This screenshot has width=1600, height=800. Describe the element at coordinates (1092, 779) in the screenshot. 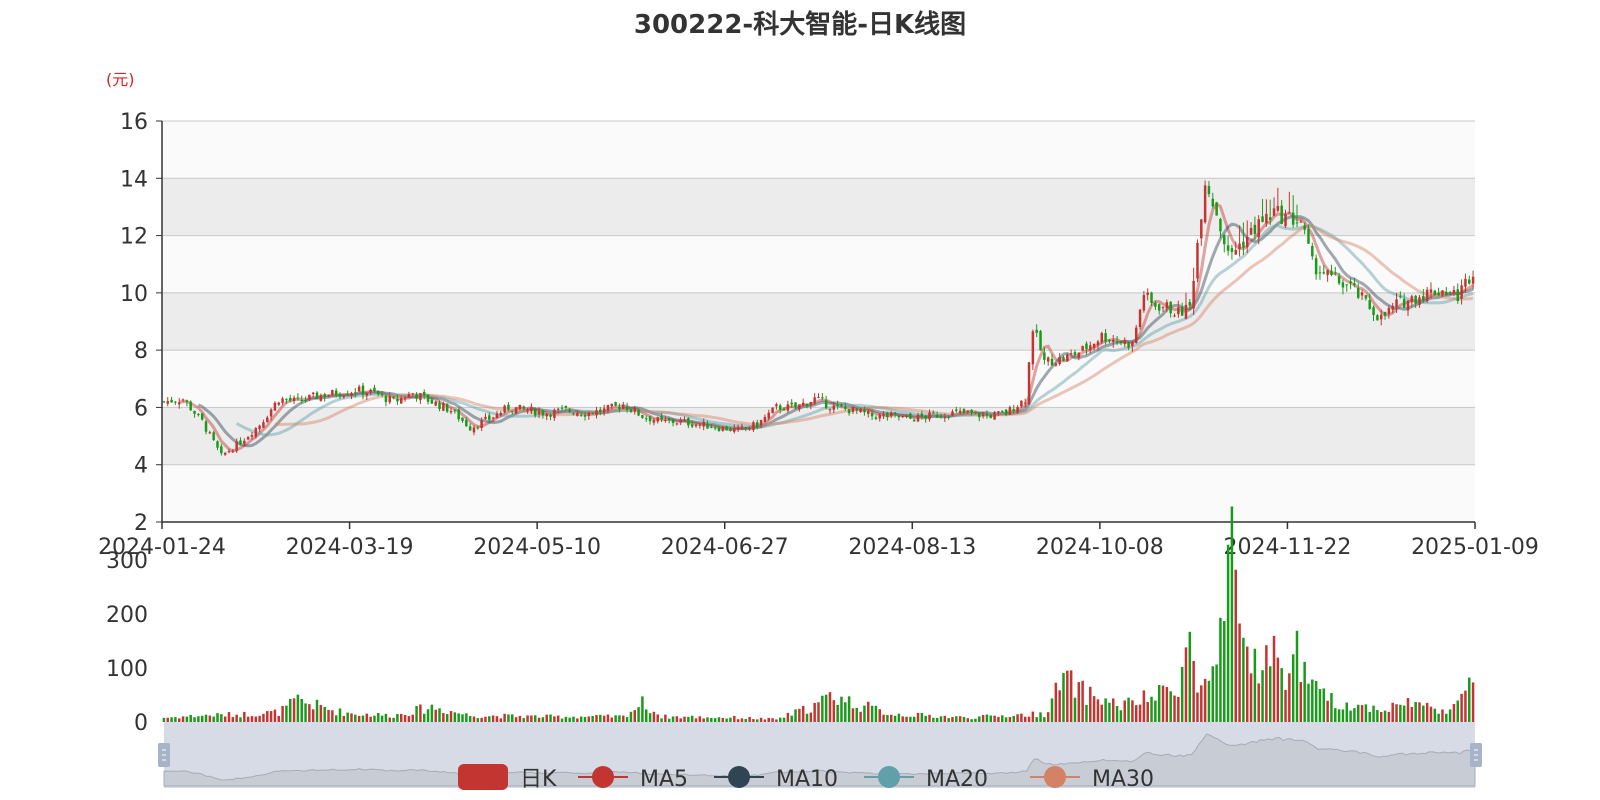

I see `legend-item-ma30: MA30` at that location.